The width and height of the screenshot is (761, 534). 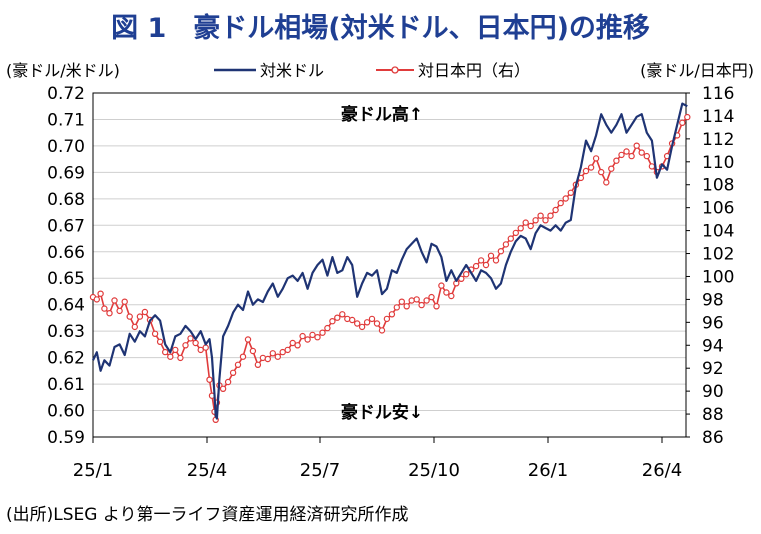 What do you see at coordinates (713, 369) in the screenshot?
I see `right-tick-label: 92` at bounding box center [713, 369].